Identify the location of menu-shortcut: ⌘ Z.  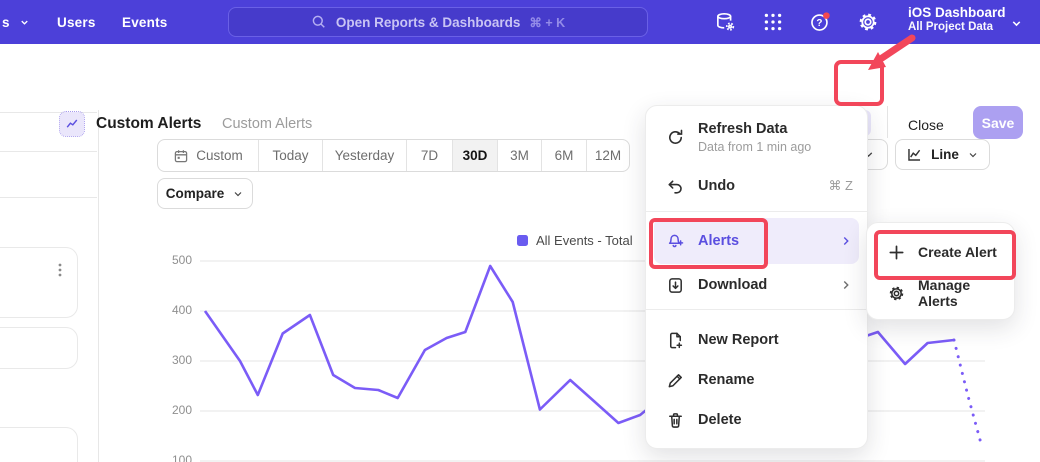
(840, 185).